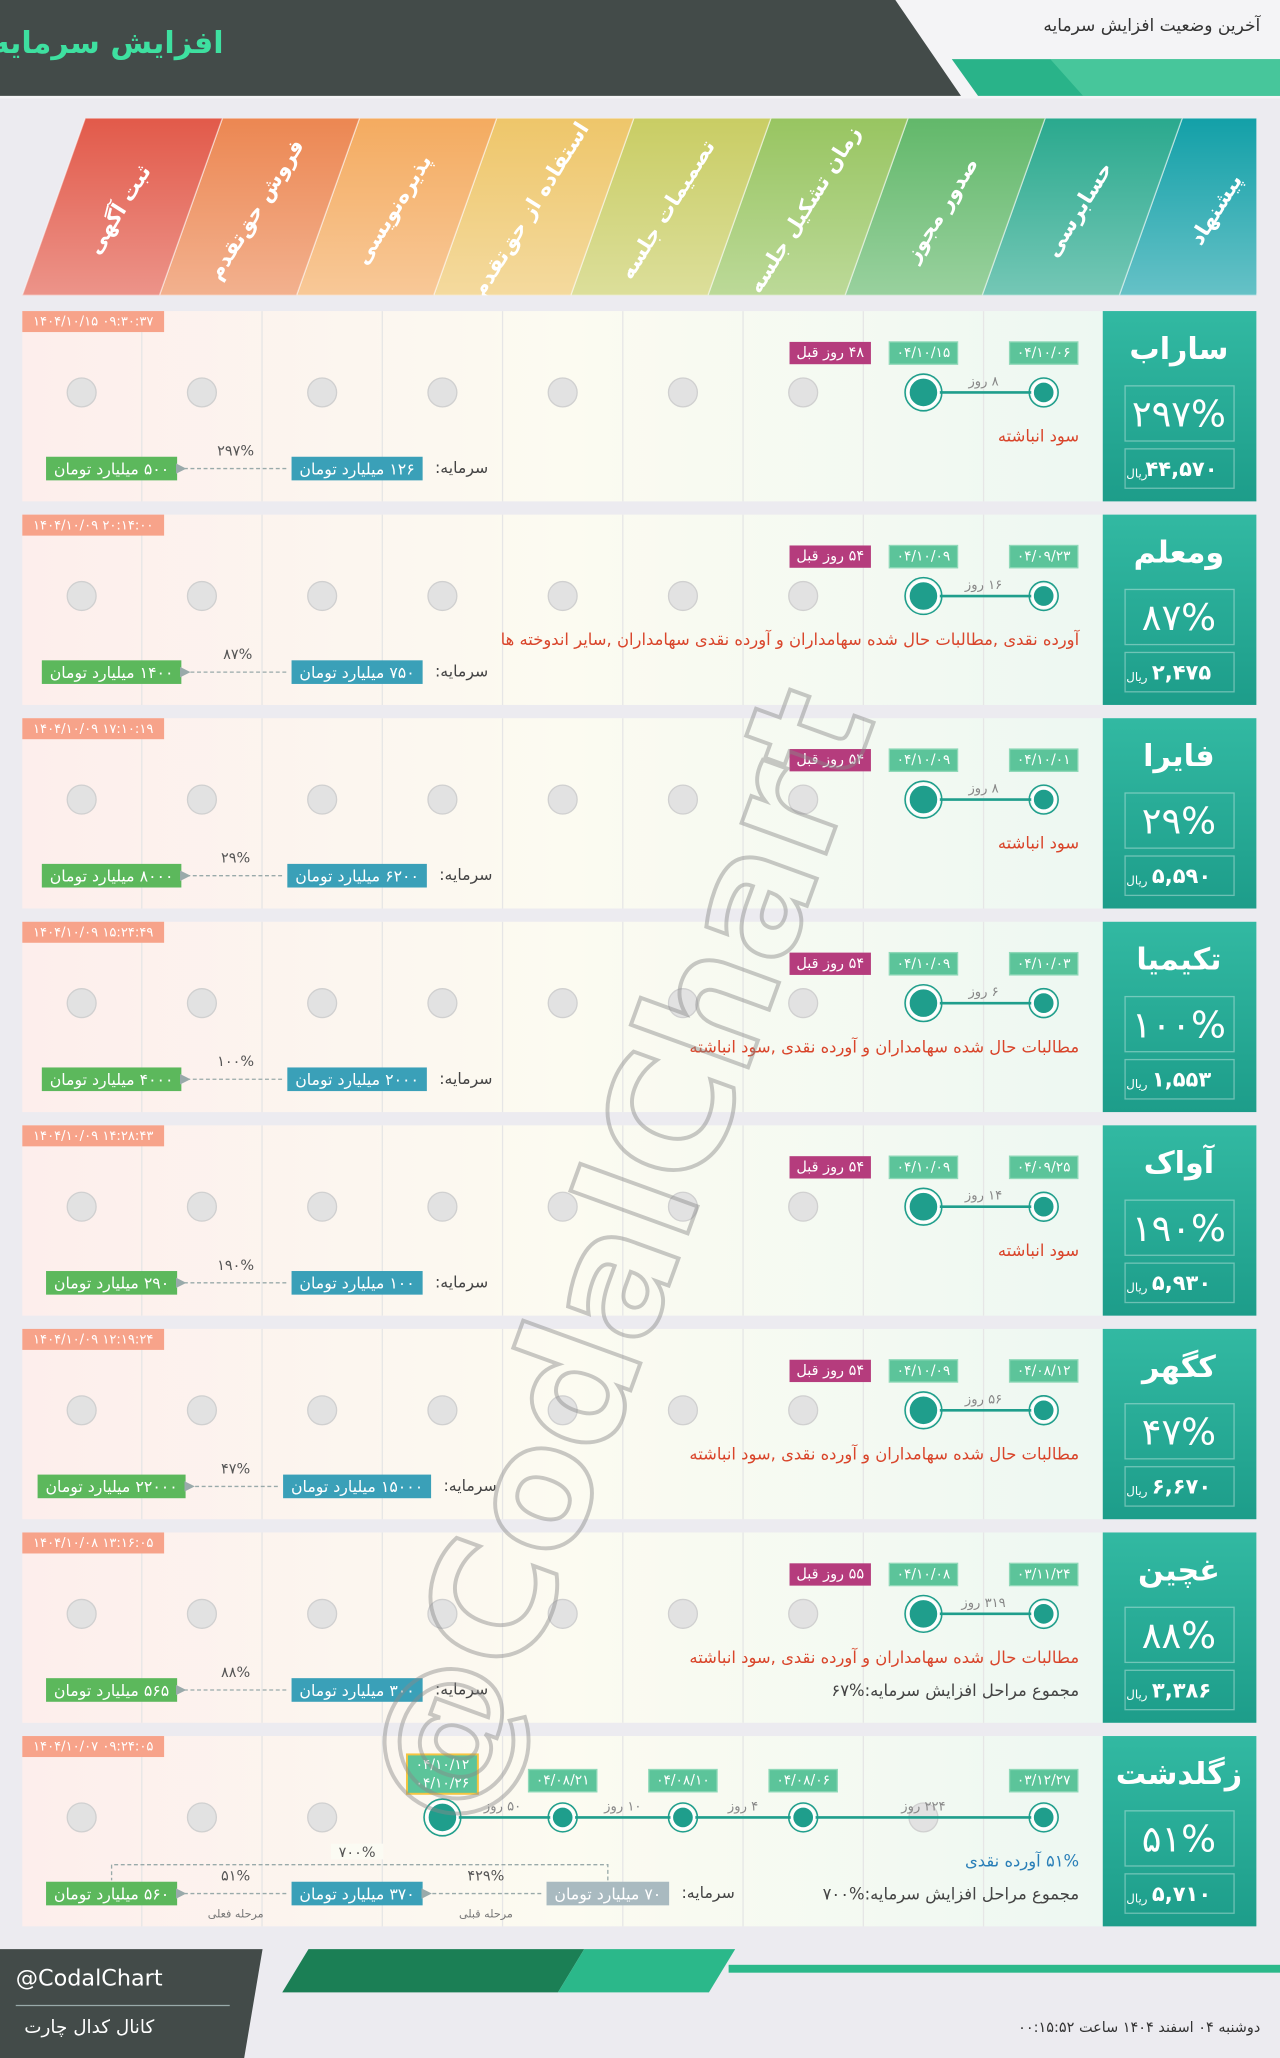 The height and width of the screenshot is (2058, 1280). What do you see at coordinates (131, 2003) in the screenshot?
I see `footer-block` at bounding box center [131, 2003].